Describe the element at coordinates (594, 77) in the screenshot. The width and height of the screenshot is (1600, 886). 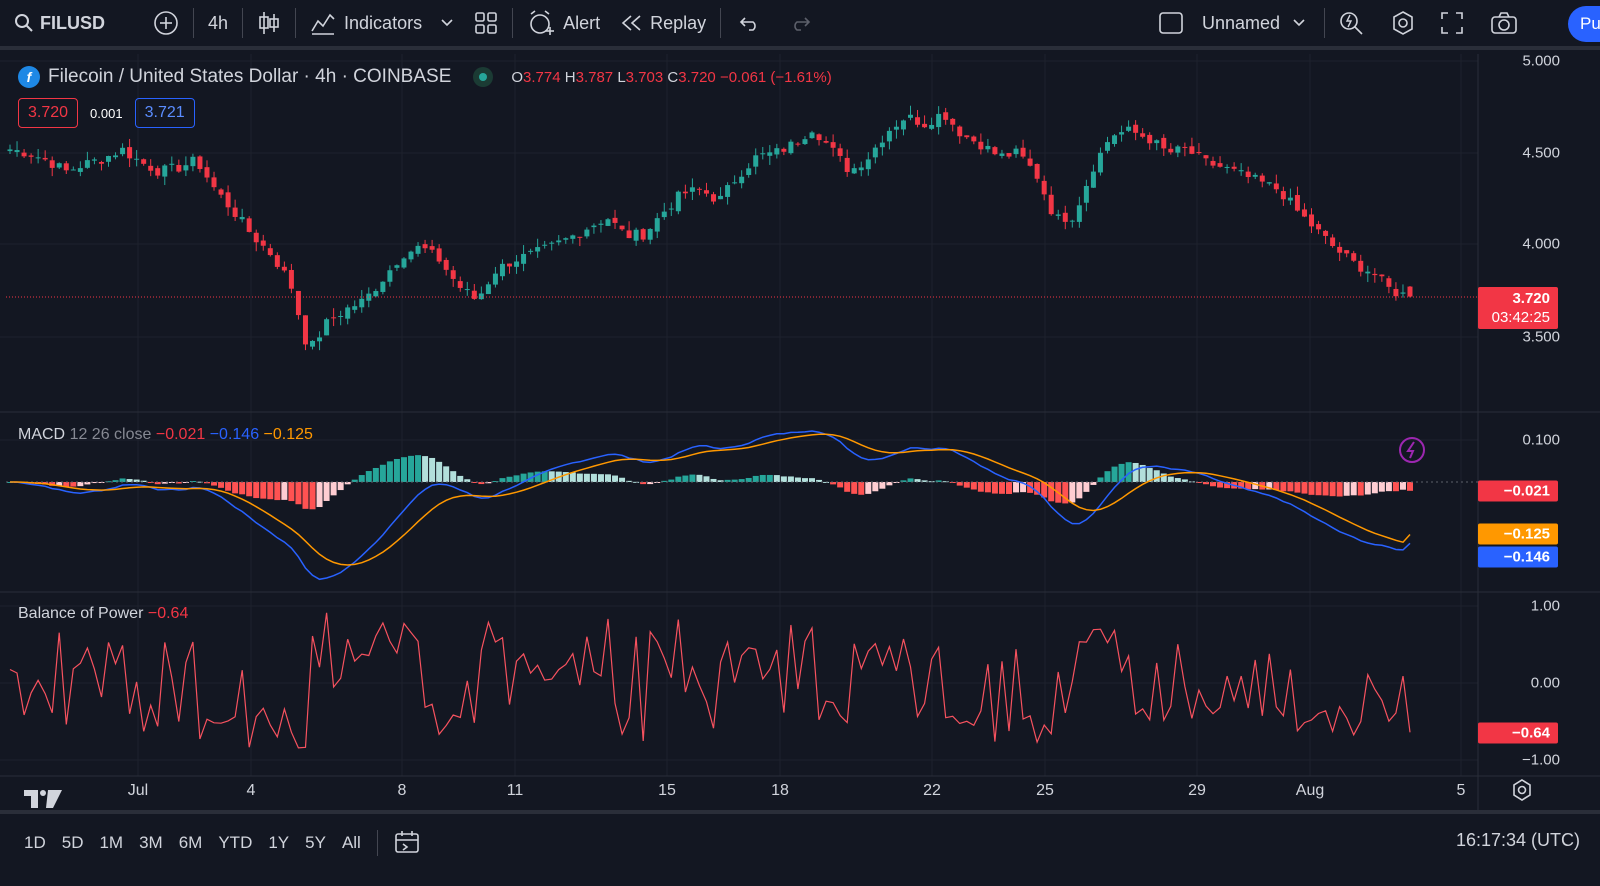
I see `high-value: 3.787` at that location.